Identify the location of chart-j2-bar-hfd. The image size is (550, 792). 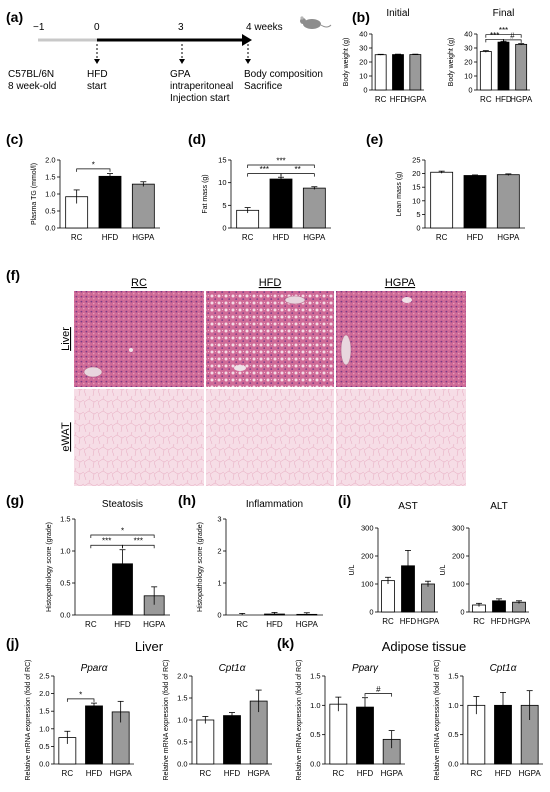
(232, 740).